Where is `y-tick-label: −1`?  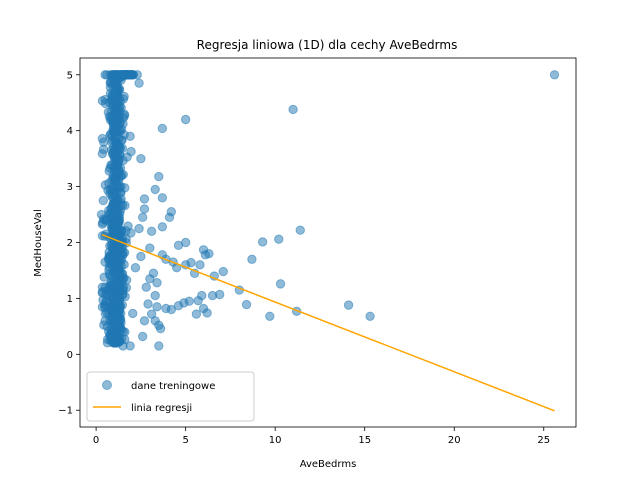
y-tick-label: −1 is located at coordinates (65, 411).